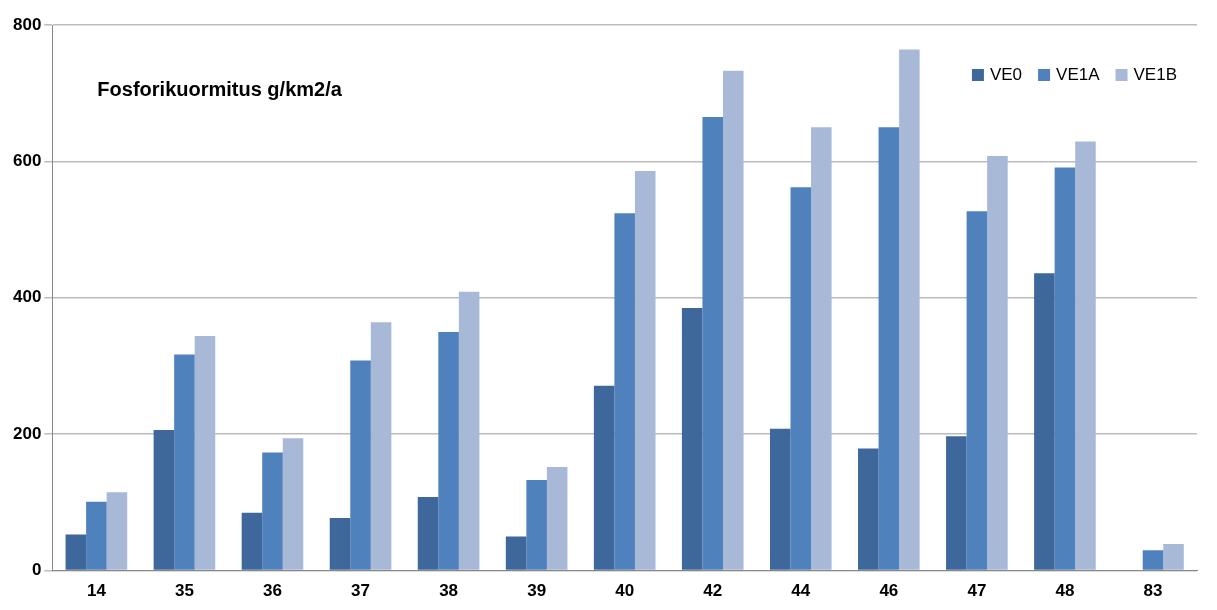 Image resolution: width=1217 pixels, height=610 pixels. I want to click on text: Fosforikuormitus g/km2/a, so click(220, 88).